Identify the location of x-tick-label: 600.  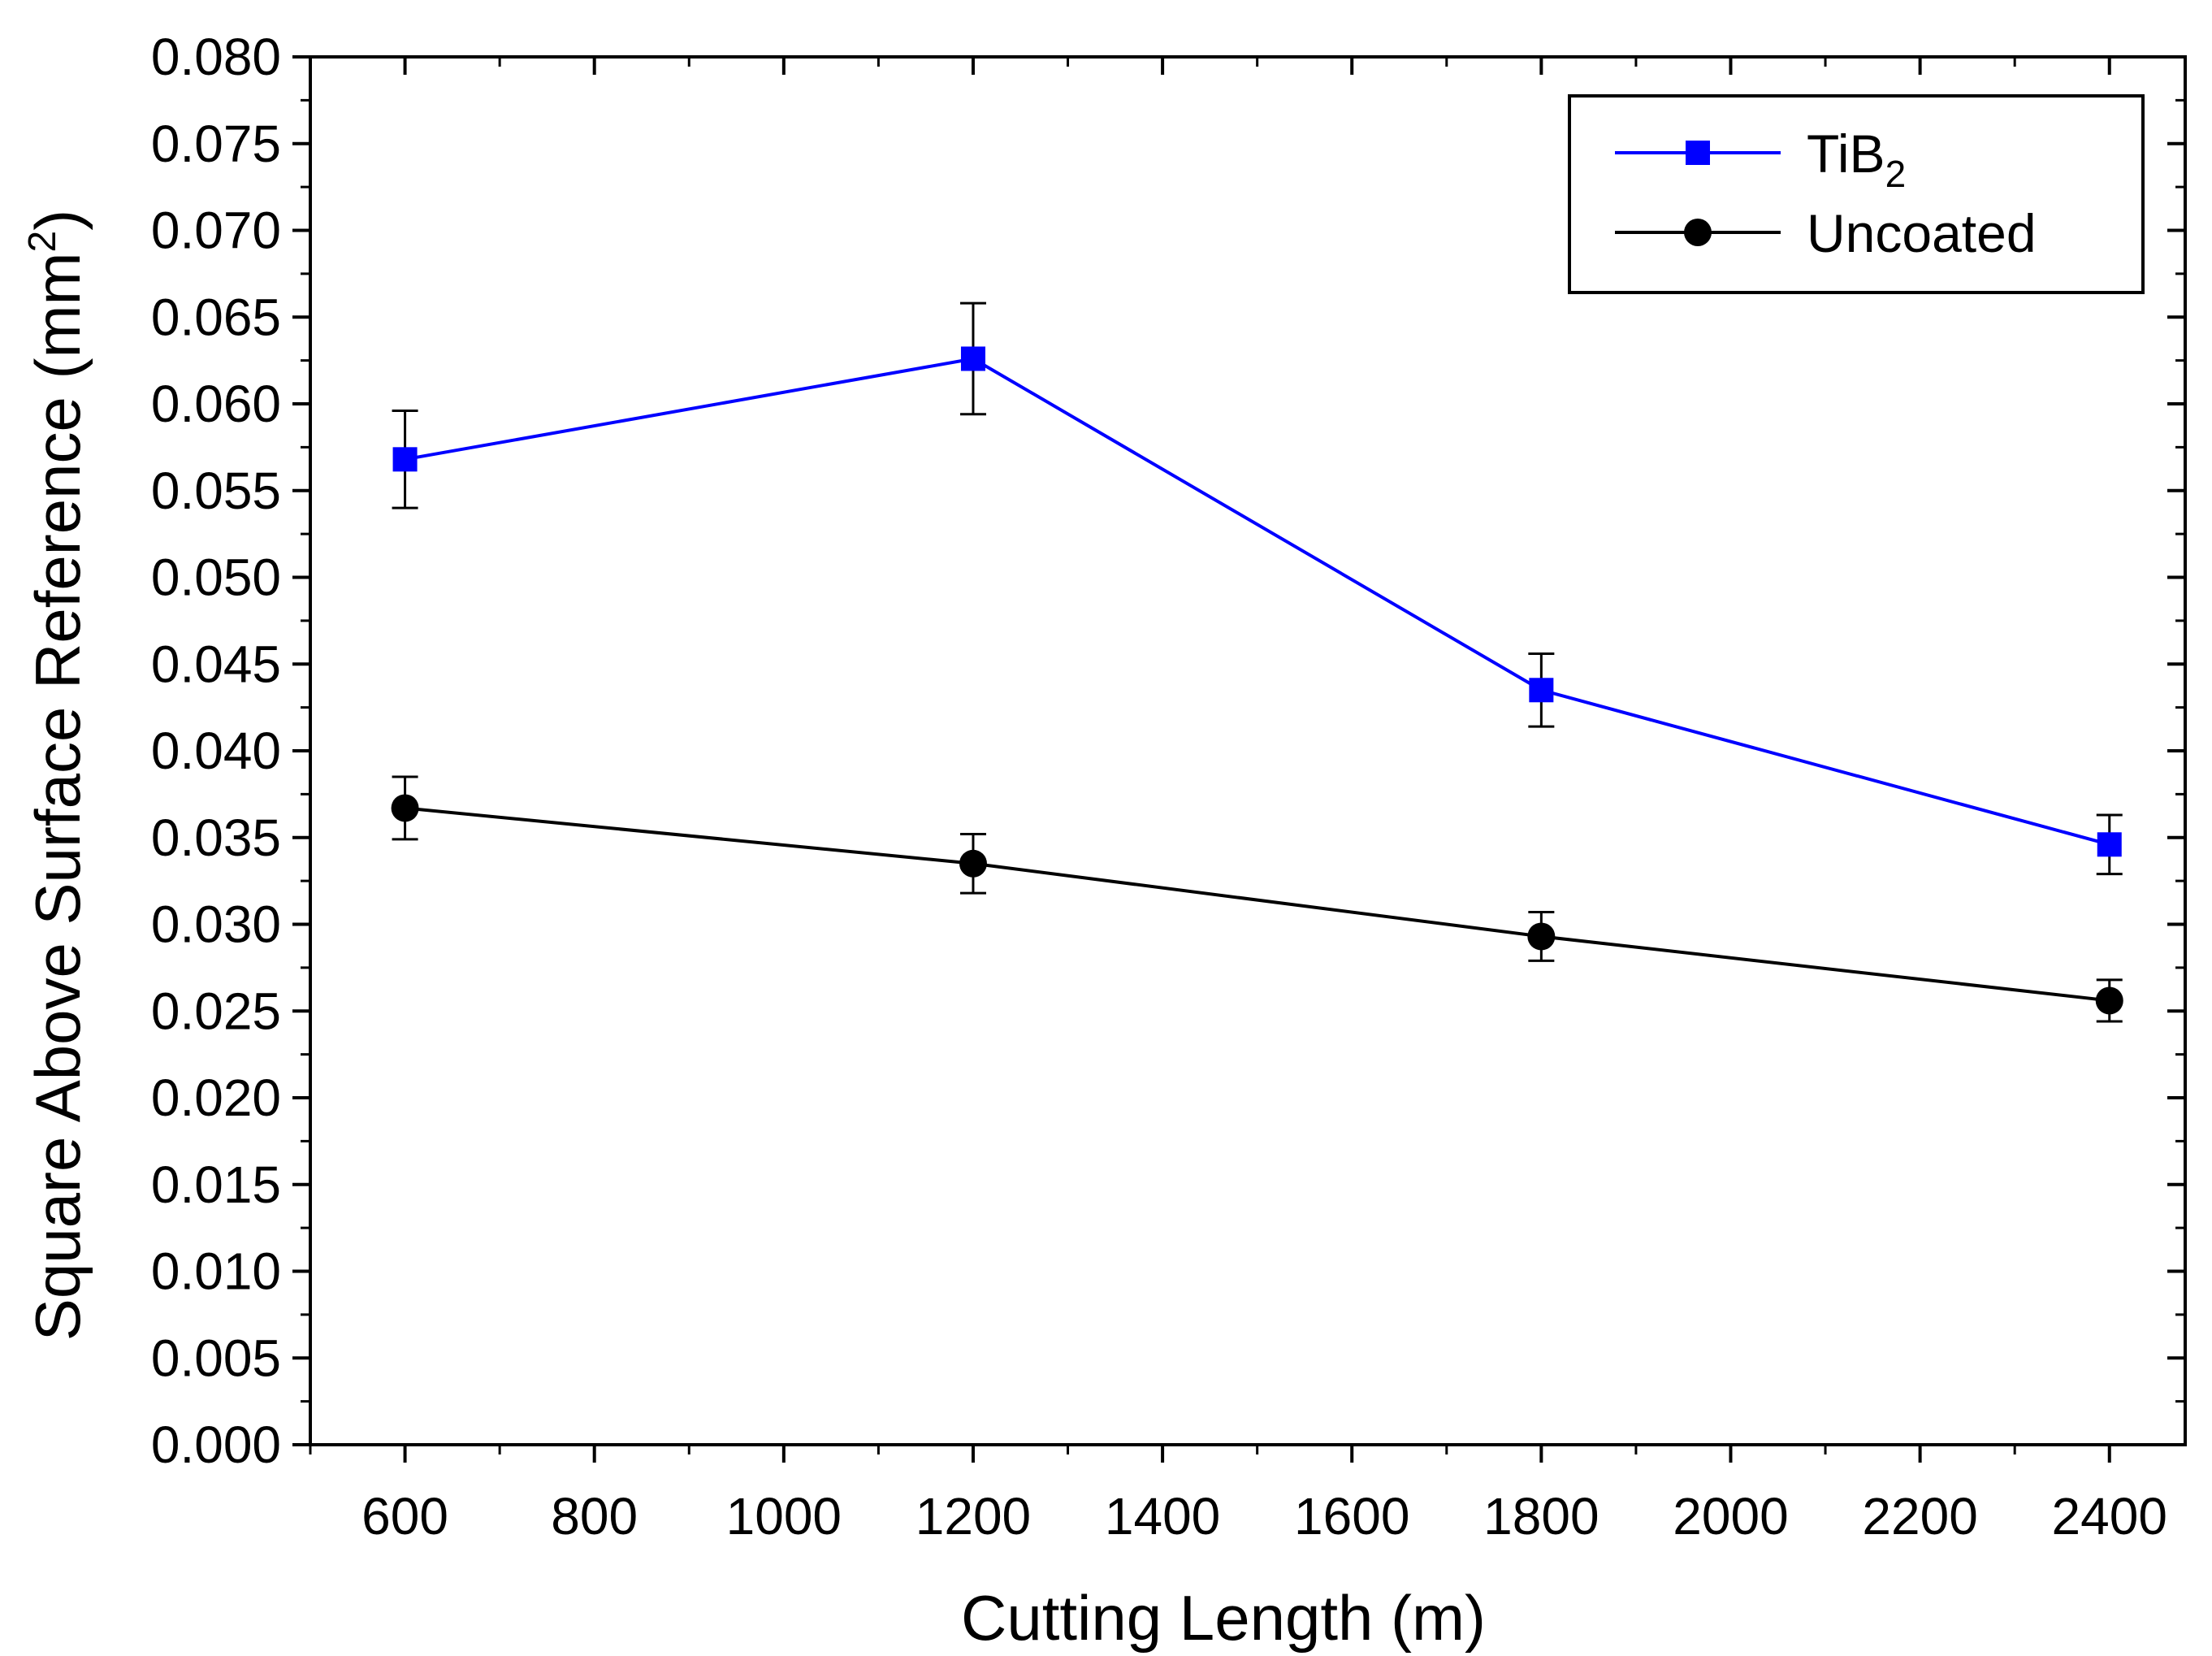
(404, 1516).